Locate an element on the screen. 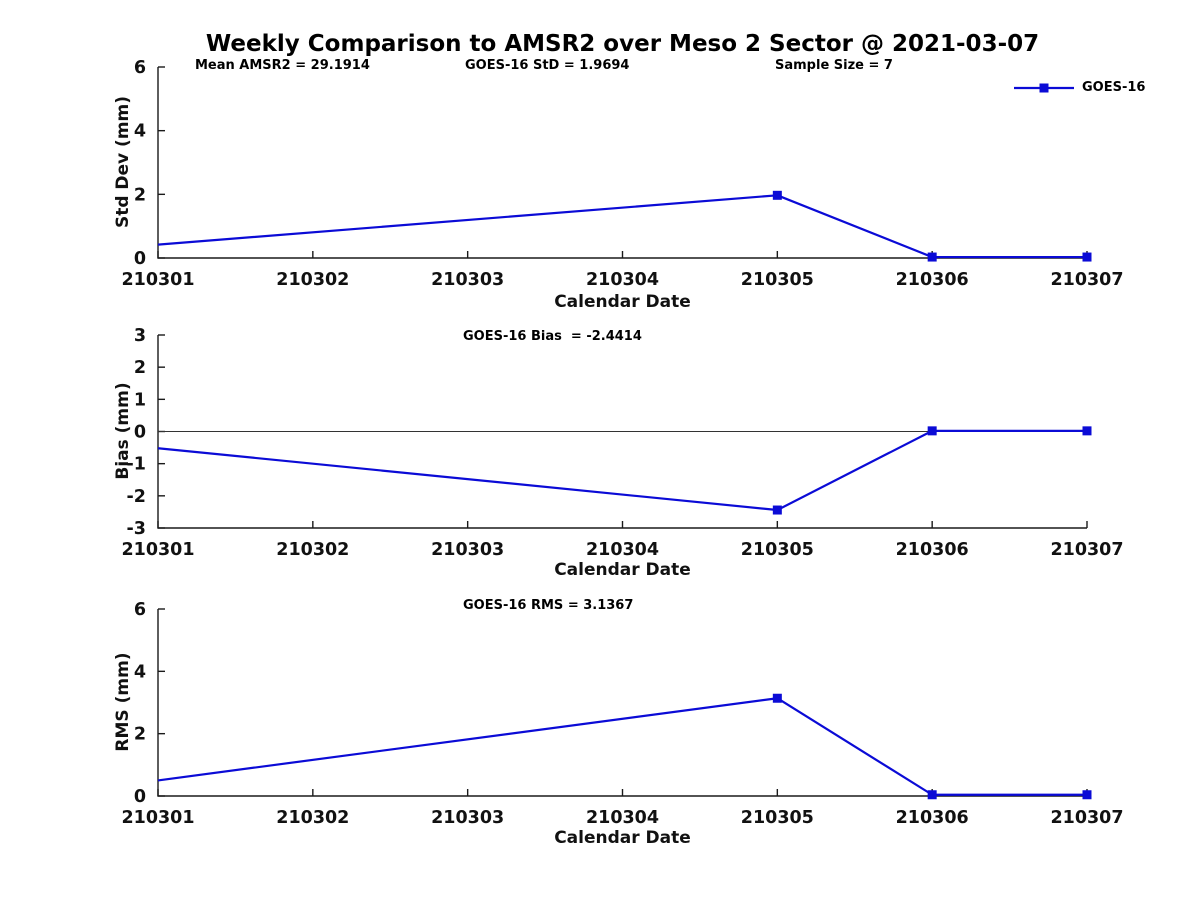 The height and width of the screenshot is (900, 1200). goes16-bias-annotation: GOES-16 Bias = -2.4414 is located at coordinates (552, 336).